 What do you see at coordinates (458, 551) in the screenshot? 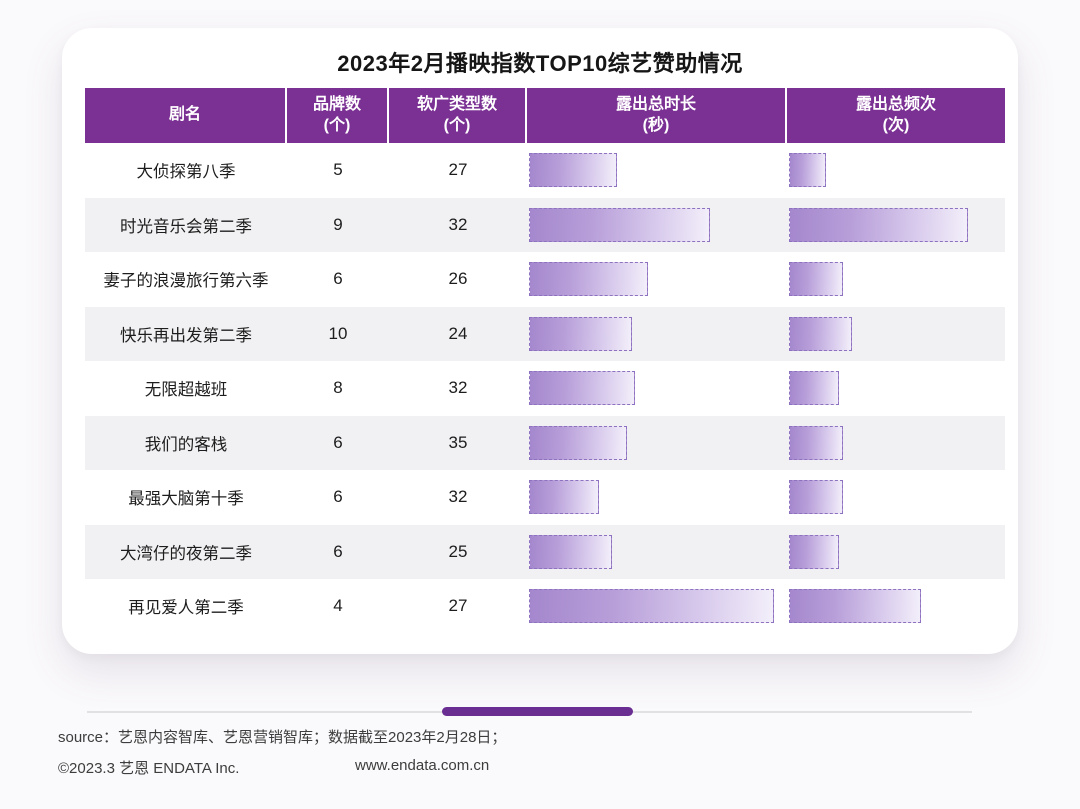
I see `ad-type-count-cell: 25` at bounding box center [458, 551].